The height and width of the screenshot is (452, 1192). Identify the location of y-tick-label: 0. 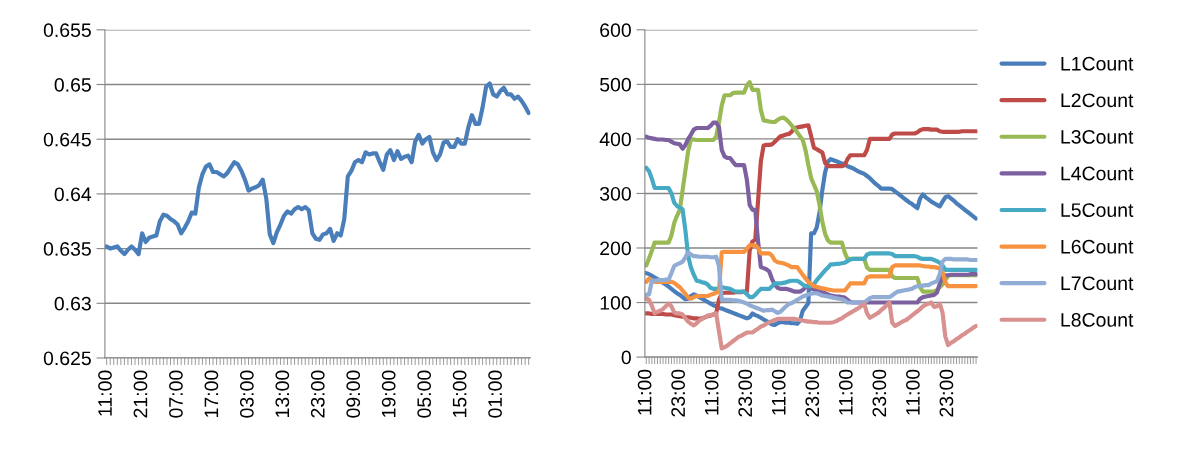
(626, 357).